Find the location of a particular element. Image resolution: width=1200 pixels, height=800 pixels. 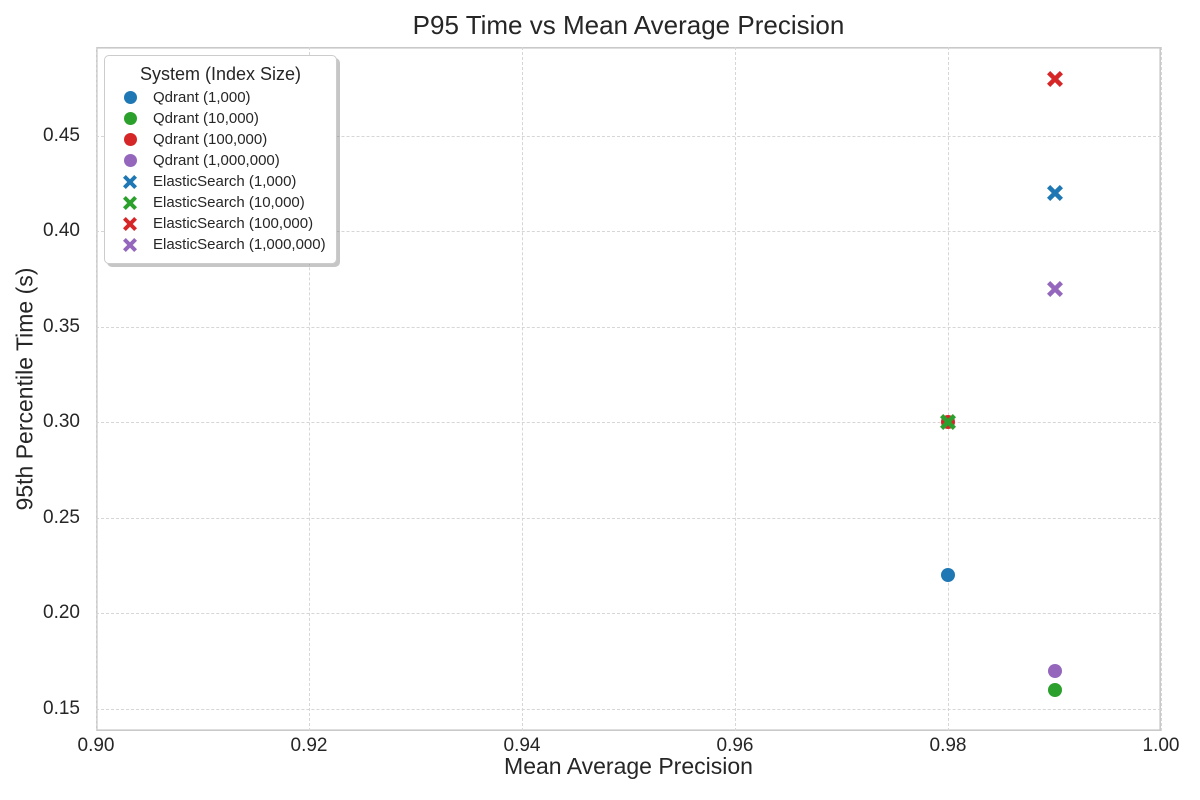

y-tick-label-0.45: 0.45 is located at coordinates (61, 135).